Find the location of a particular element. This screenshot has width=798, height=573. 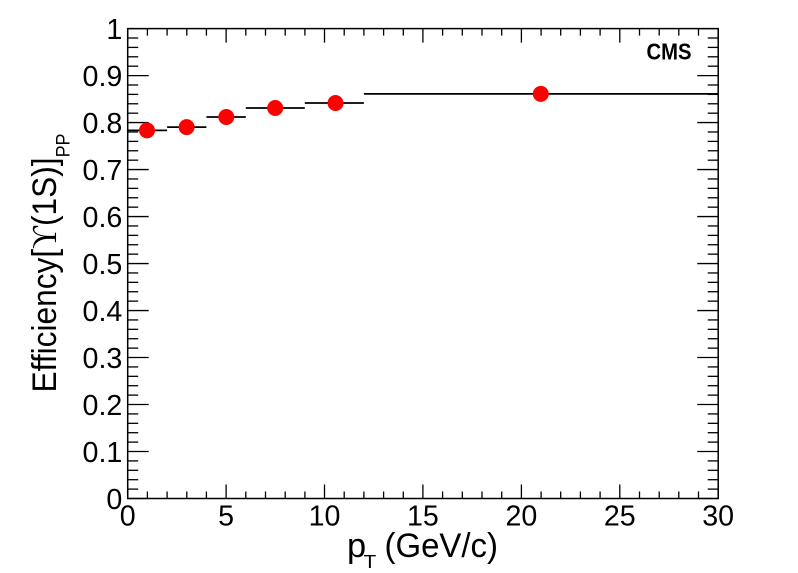

svg-text: 1 is located at coordinates (114, 30).